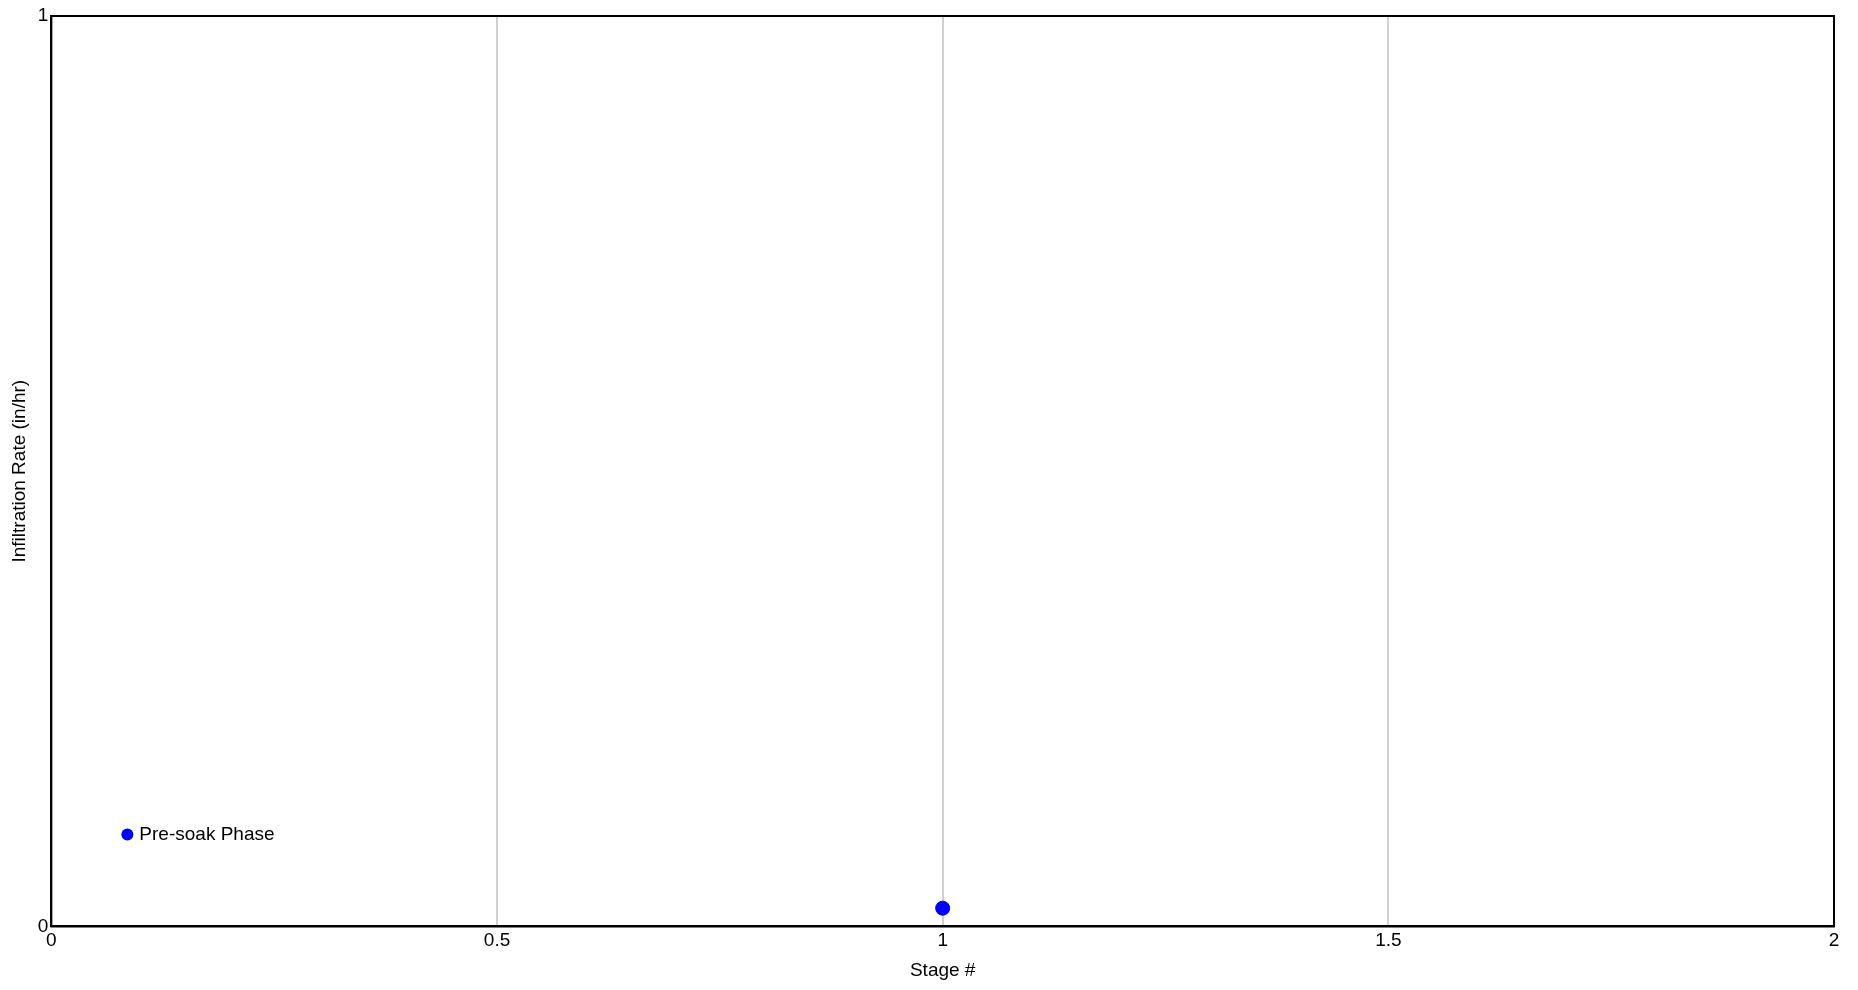  What do you see at coordinates (942, 969) in the screenshot?
I see `x-axis-title: Stage #` at bounding box center [942, 969].